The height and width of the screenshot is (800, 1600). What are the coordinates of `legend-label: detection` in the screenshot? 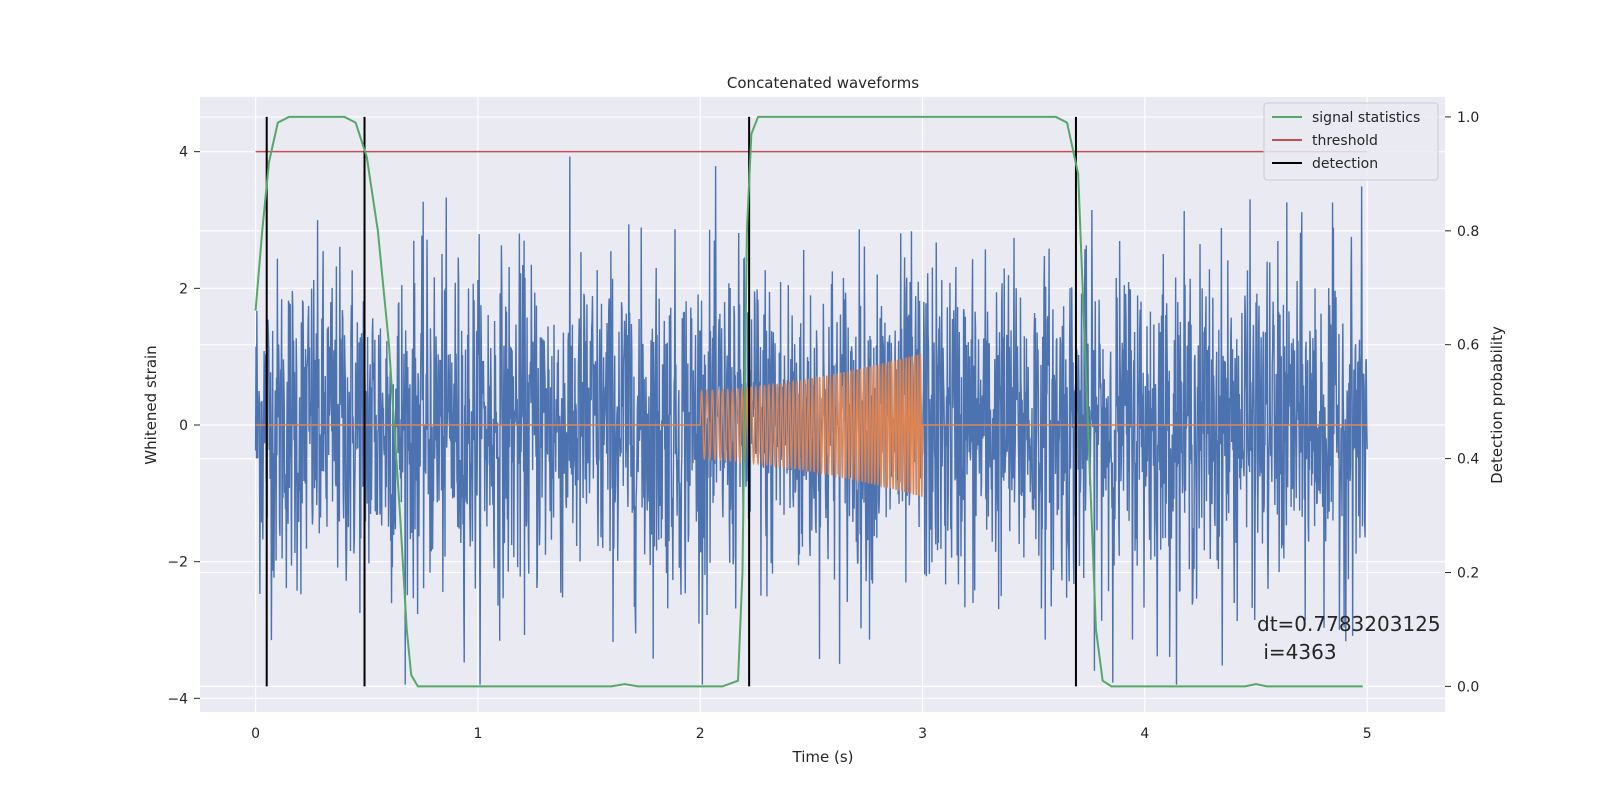 It's located at (1345, 164).